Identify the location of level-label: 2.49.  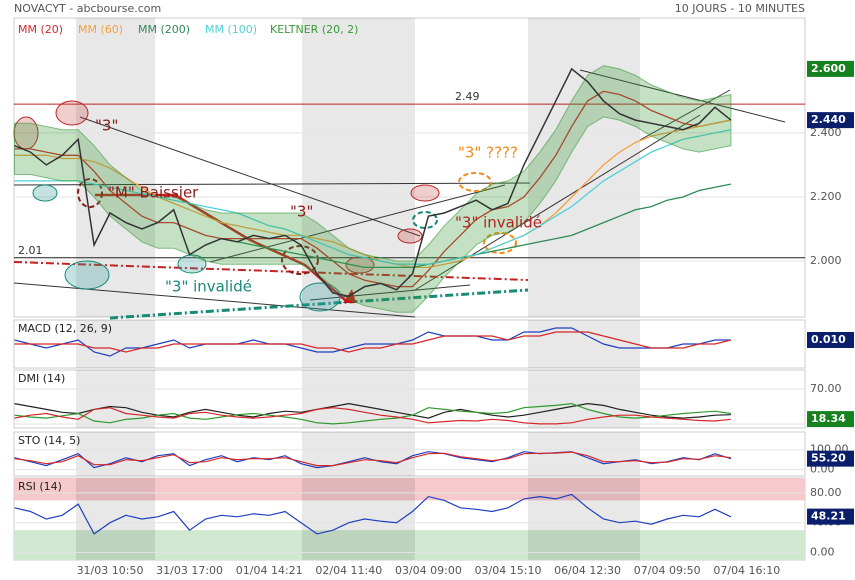
(467, 96).